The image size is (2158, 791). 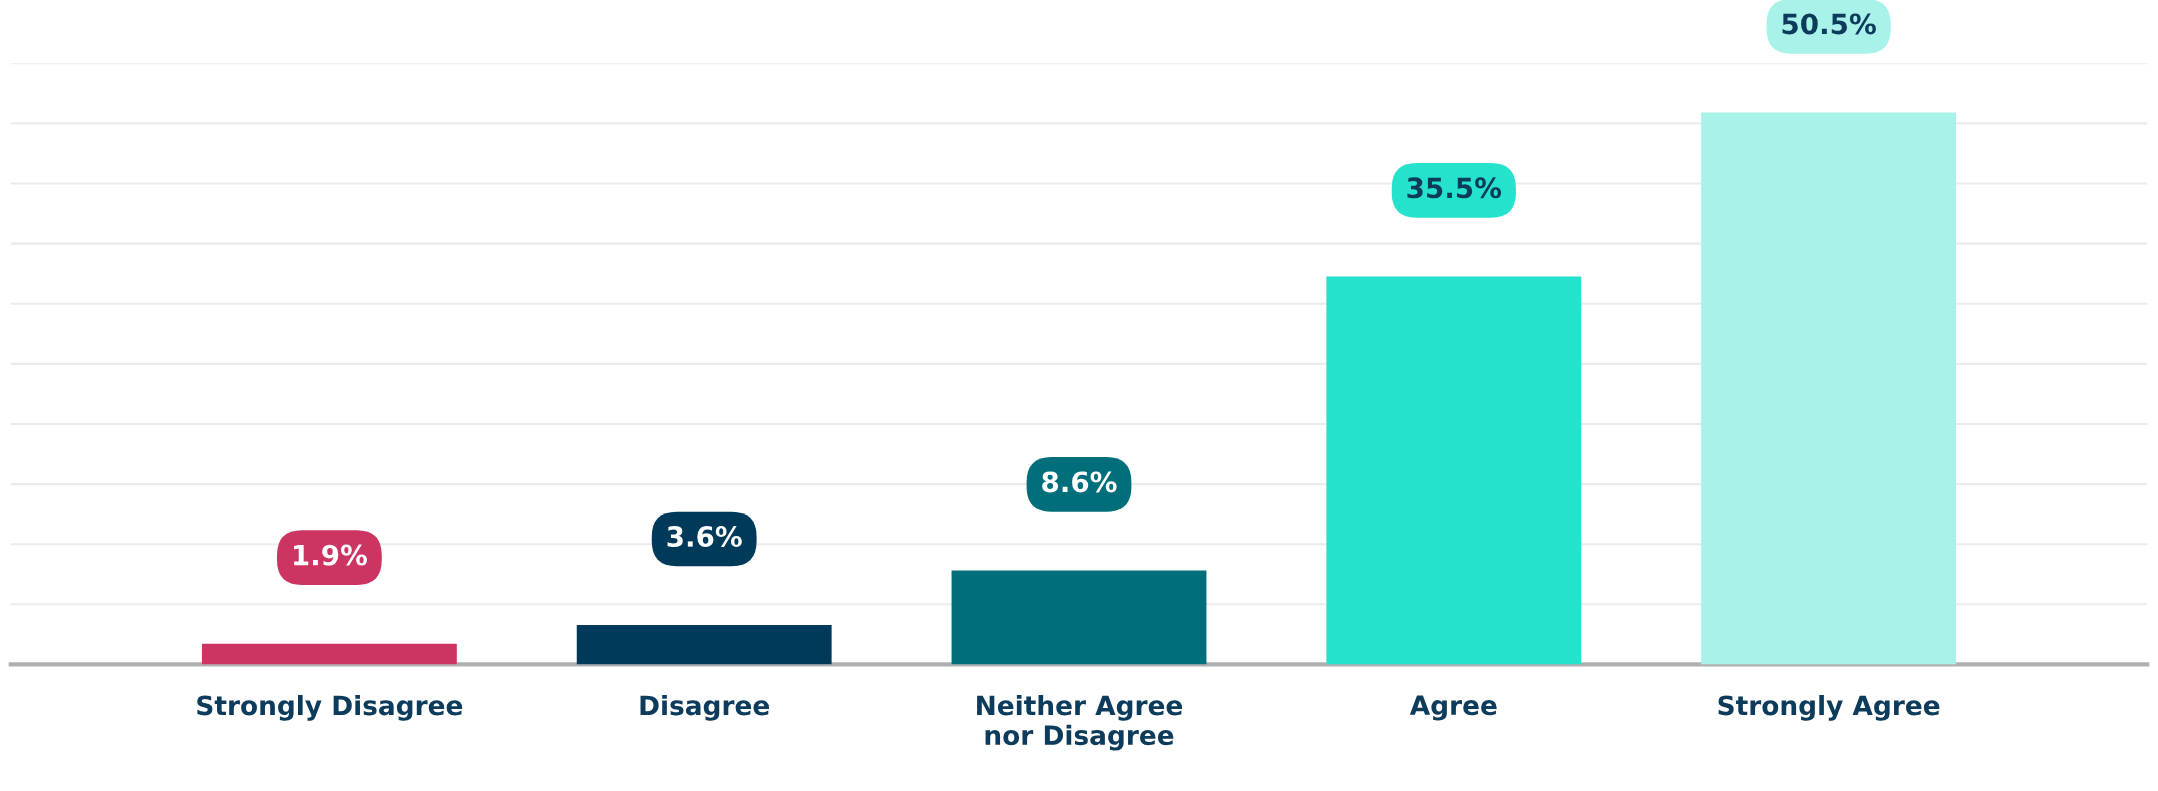 I want to click on data-label: 3.6%, so click(x=704, y=537).